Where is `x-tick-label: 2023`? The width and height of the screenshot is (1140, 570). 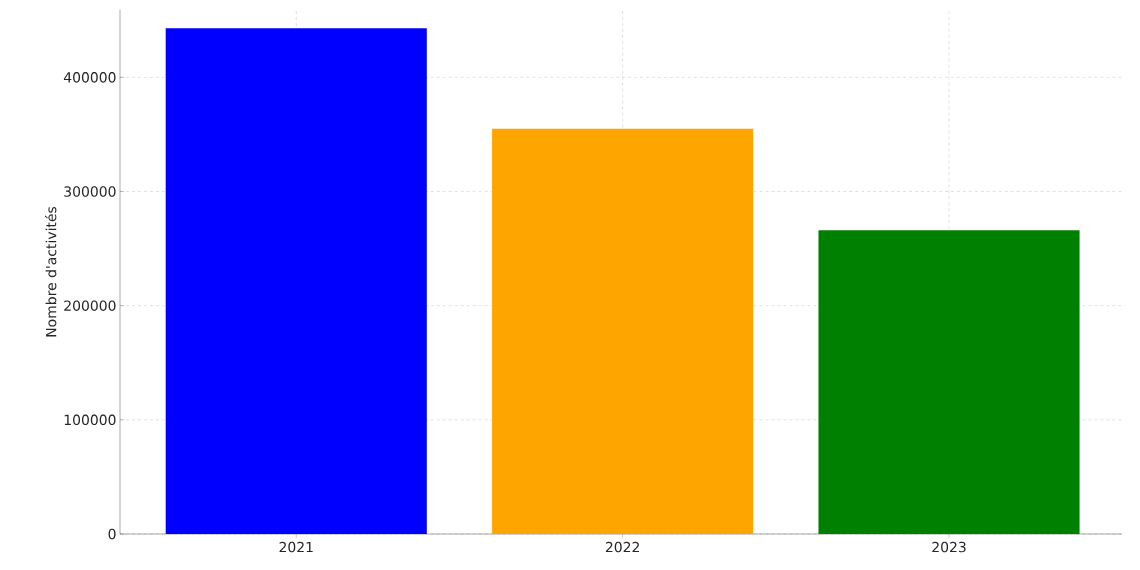 x-tick-label: 2023 is located at coordinates (949, 547).